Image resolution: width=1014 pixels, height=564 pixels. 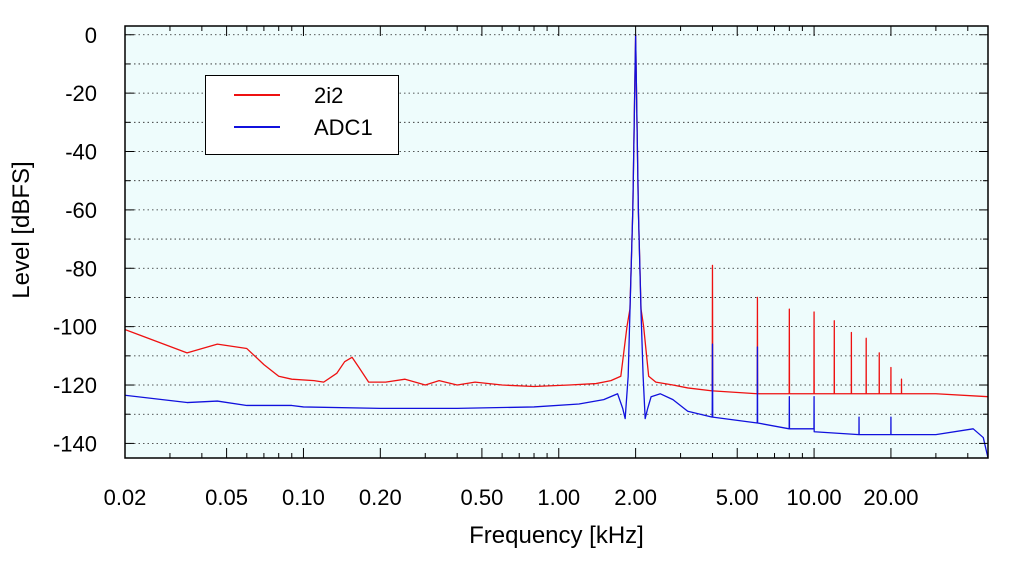 What do you see at coordinates (75, 240) in the screenshot?
I see `y-tick-labels: 0 -20 -40 -60 -80 -100 -120 -140` at bounding box center [75, 240].